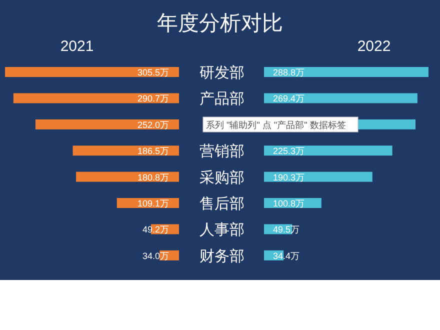  What do you see at coordinates (77, 46) in the screenshot?
I see `series-label: 2021` at bounding box center [77, 46].